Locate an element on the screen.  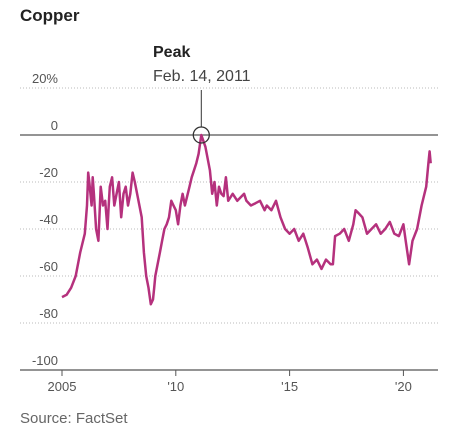
peak-marker is located at coordinates (201, 135).